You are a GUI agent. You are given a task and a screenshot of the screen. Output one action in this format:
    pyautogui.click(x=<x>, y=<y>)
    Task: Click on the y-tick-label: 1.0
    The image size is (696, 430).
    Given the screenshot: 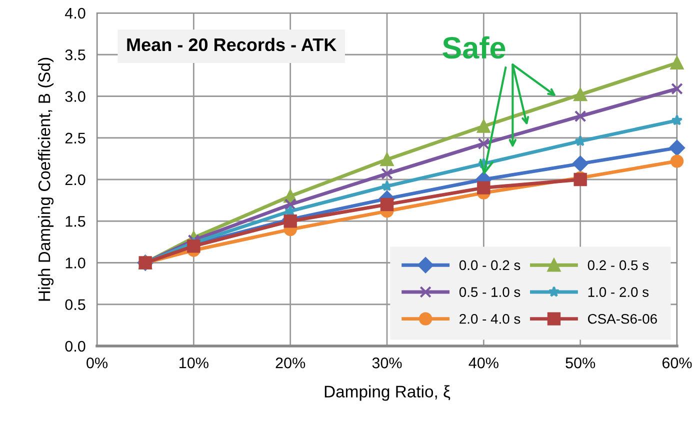 What is the action you would take?
    pyautogui.click(x=76, y=263)
    